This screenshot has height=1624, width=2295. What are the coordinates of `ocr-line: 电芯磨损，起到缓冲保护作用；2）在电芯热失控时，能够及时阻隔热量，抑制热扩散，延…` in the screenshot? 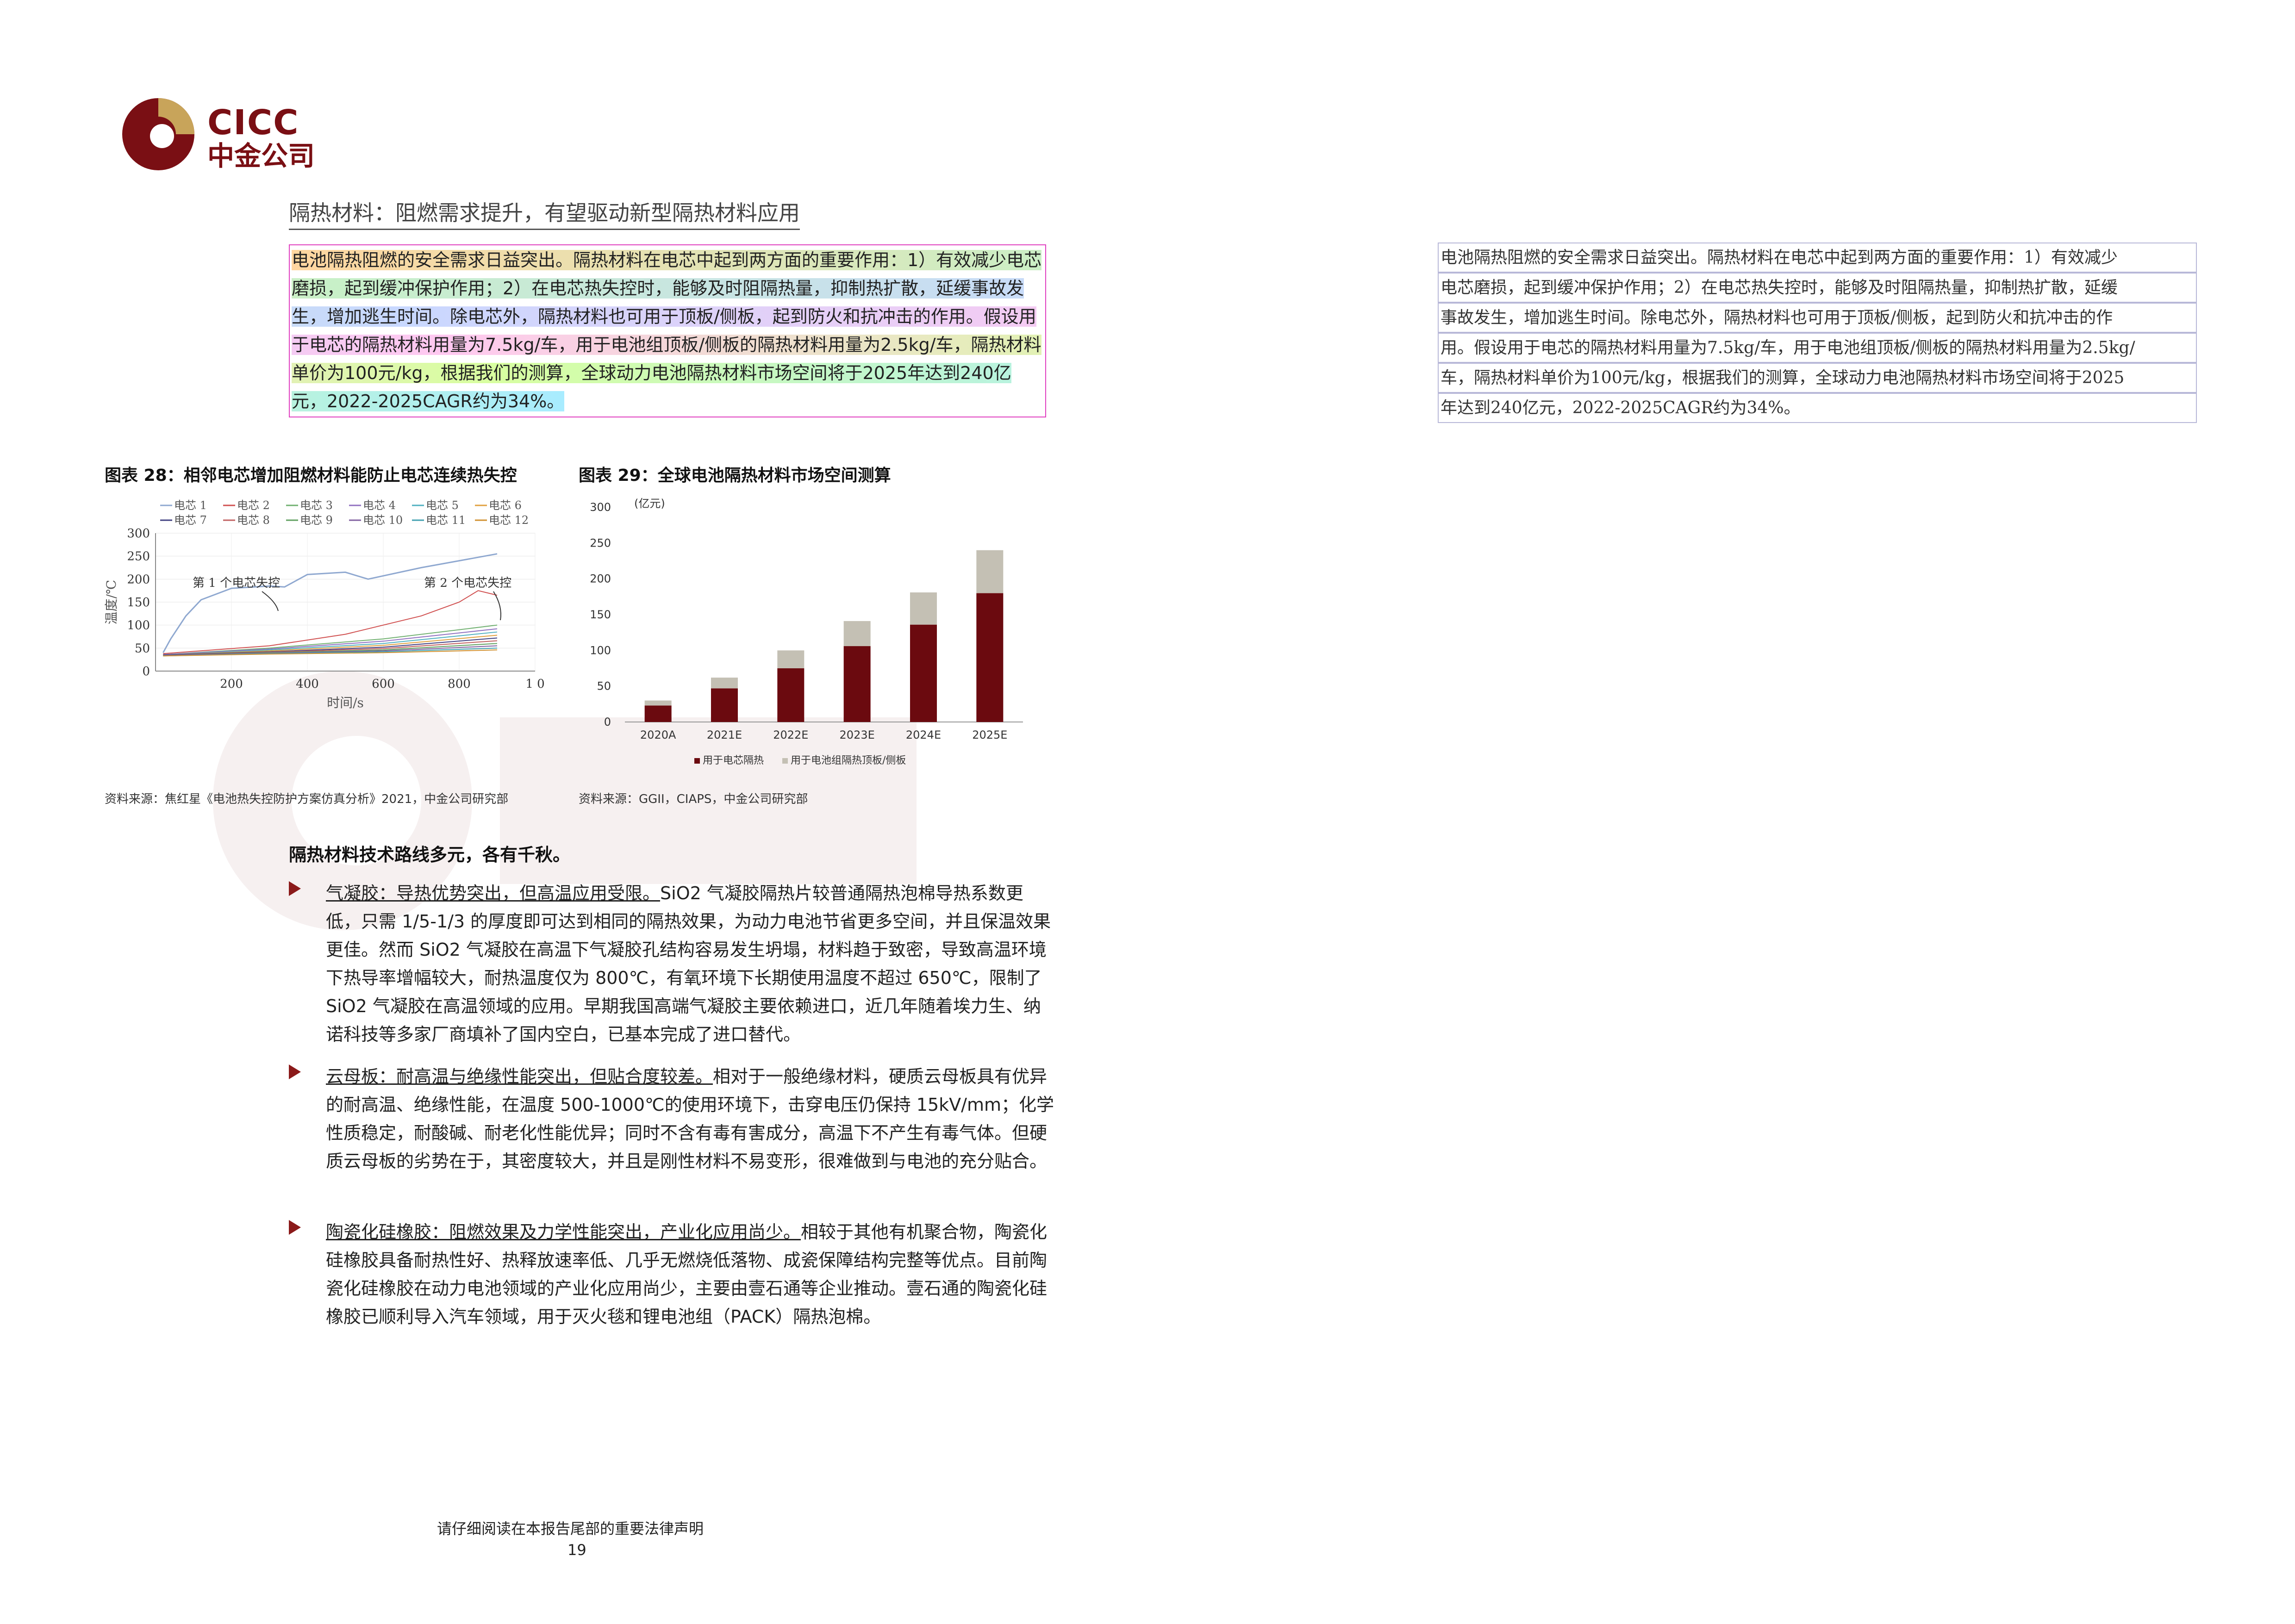 It's located at (1817, 288).